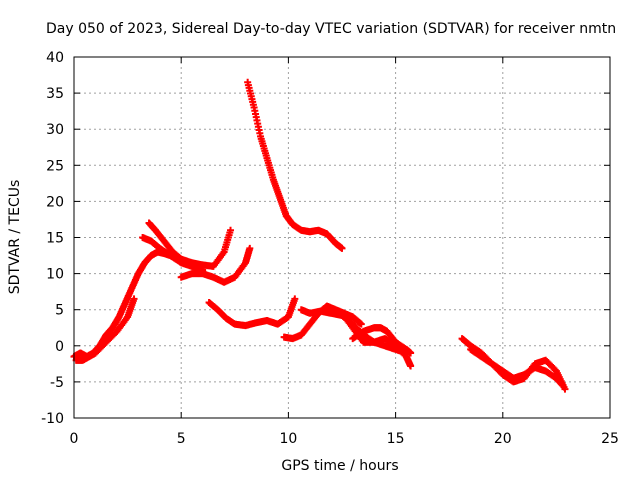  Describe the element at coordinates (57, 383) in the screenshot. I see `y-tick-label: -5` at that location.